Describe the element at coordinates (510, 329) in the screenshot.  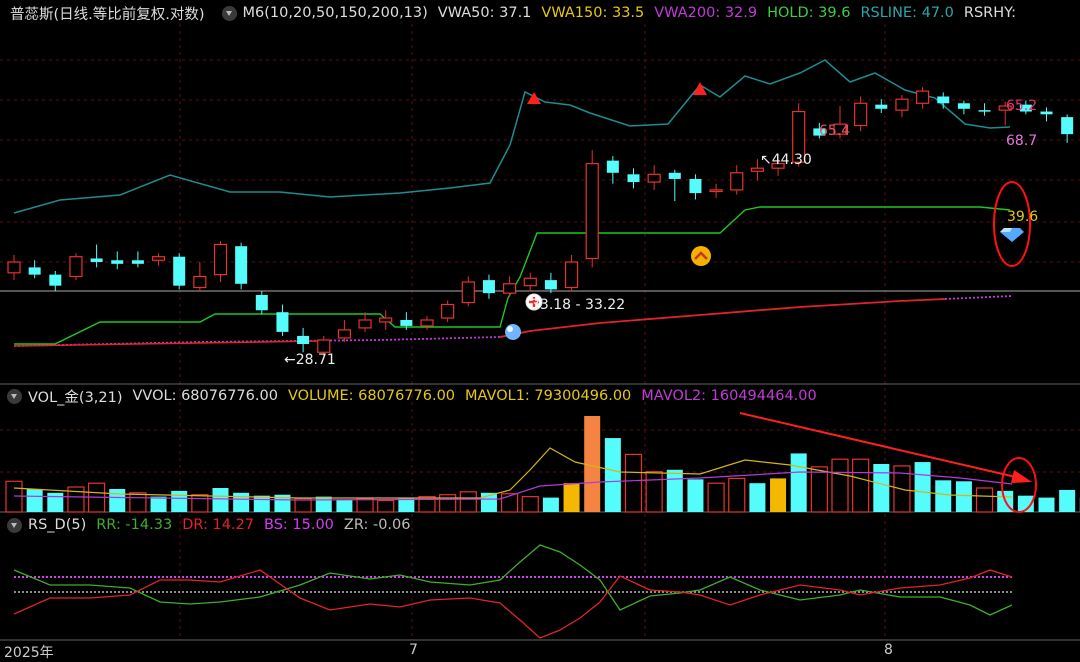
I see `blue-ball-icon` at that location.